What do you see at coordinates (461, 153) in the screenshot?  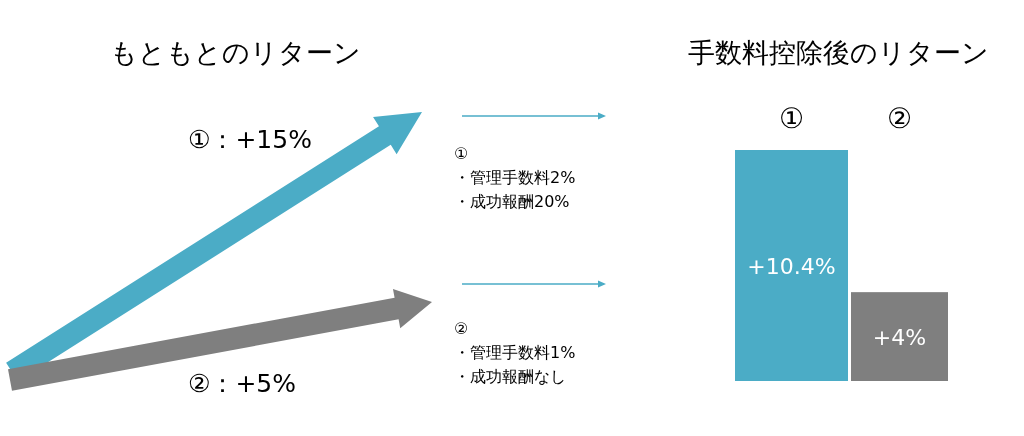 I see `text: ①` at bounding box center [461, 153].